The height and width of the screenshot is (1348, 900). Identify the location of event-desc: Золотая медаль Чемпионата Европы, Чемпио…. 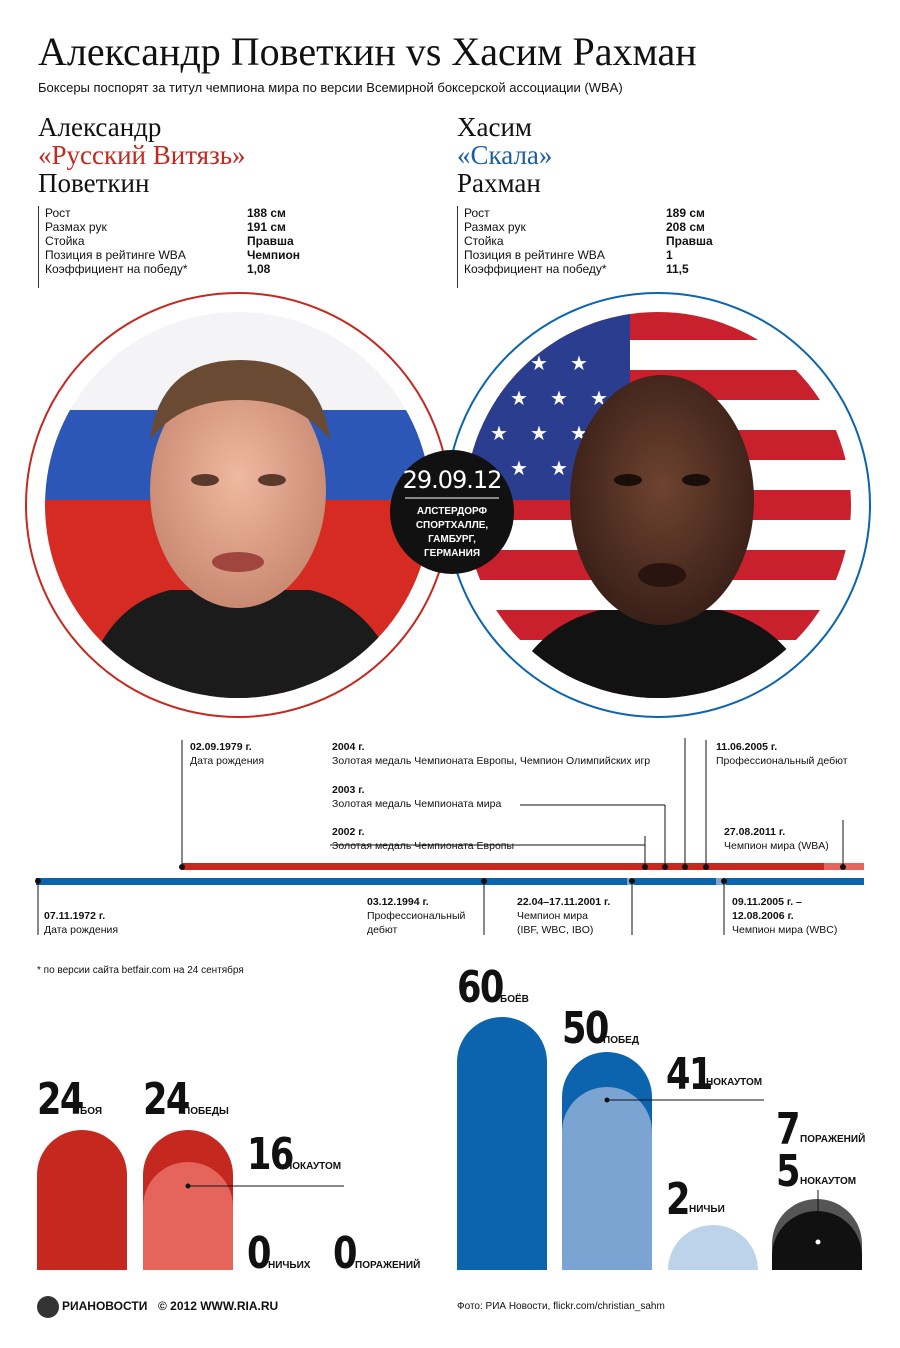
(491, 761).